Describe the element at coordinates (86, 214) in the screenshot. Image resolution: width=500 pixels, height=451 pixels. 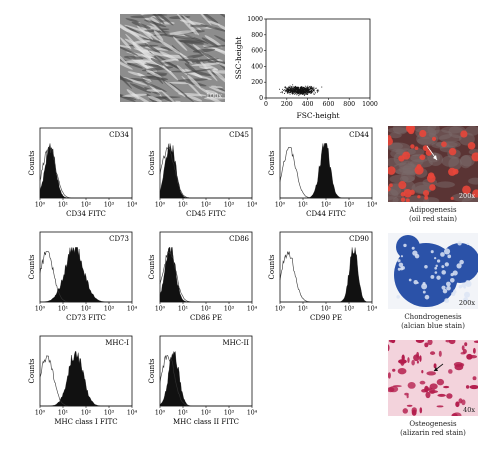
I see `histogram-x-label: CD34 FITC` at that location.